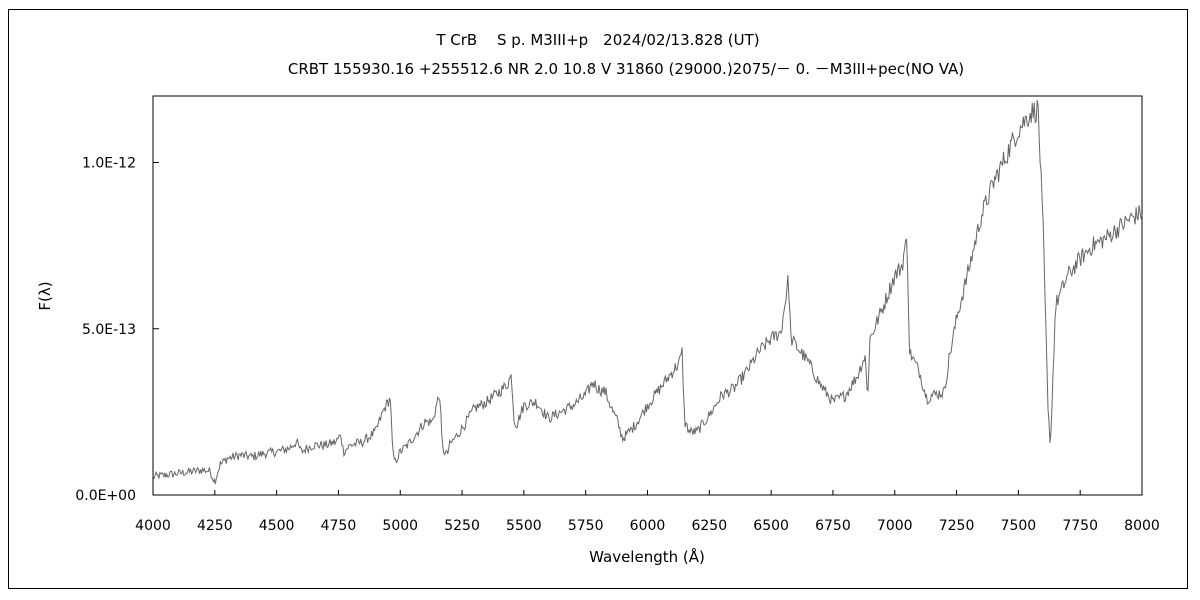 The height and width of the screenshot is (600, 1200). Describe the element at coordinates (597, 40) in the screenshot. I see `chart-title: T CrB S p. M3III+p 2024/02/13.828 (UT)` at that location.